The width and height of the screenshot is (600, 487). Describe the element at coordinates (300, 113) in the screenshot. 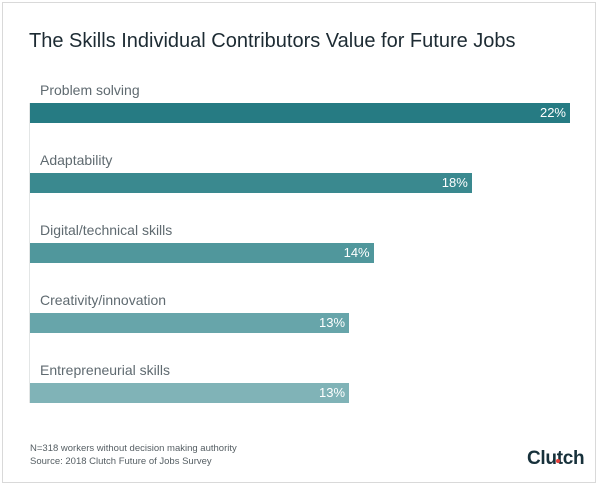

I see `bar: 22%` at that location.